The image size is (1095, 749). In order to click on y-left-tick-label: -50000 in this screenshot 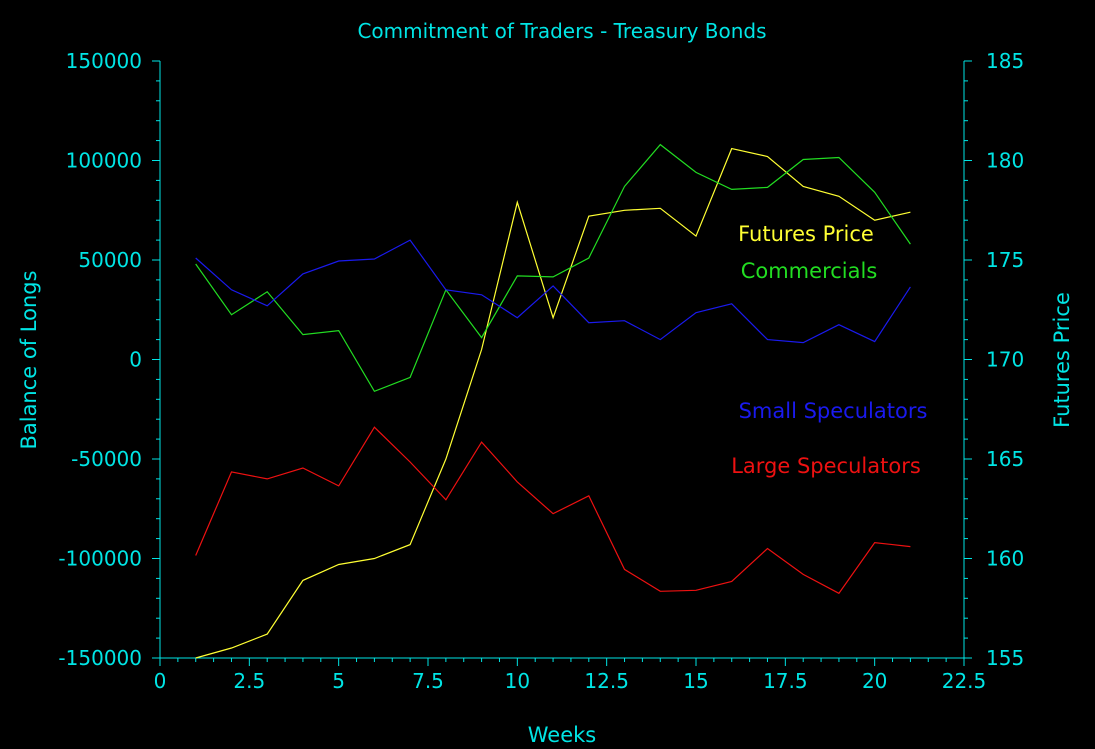, I will do `click(106, 459)`.